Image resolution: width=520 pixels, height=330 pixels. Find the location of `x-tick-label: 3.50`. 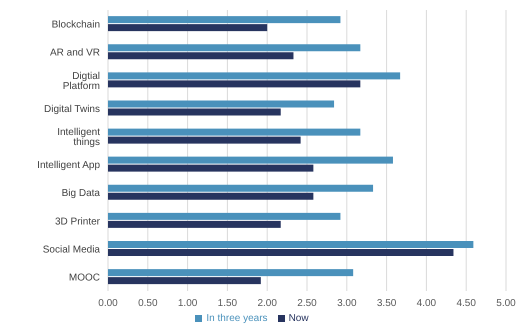

x-tick-label: 3.50 is located at coordinates (386, 304).